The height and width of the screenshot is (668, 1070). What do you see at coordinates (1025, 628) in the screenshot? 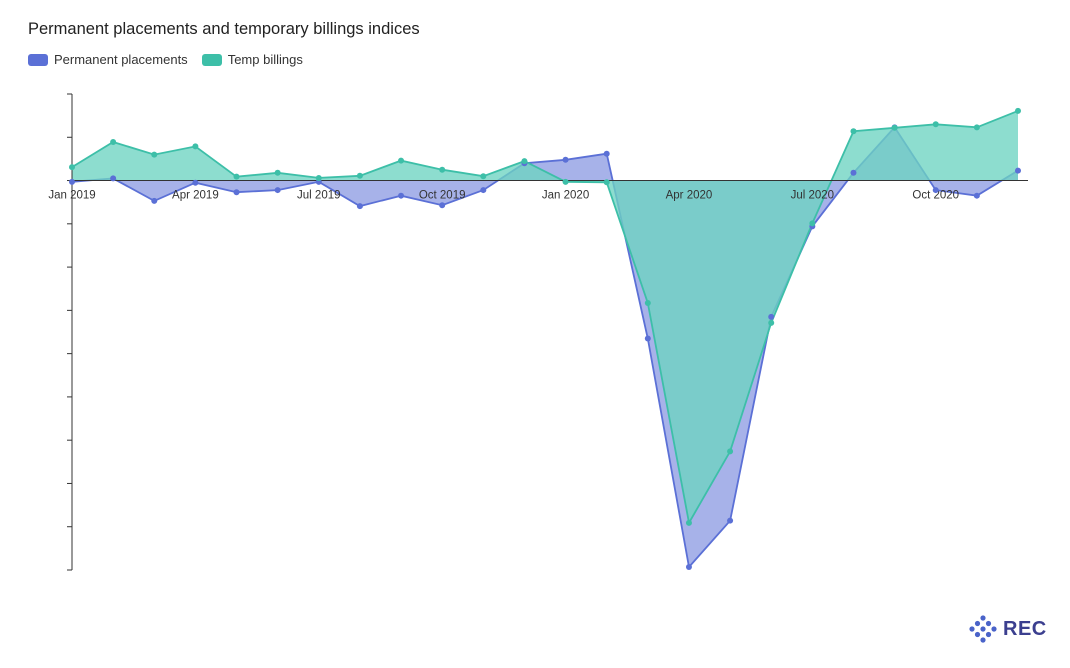
I see `rec-logo-text: REC` at bounding box center [1025, 628].